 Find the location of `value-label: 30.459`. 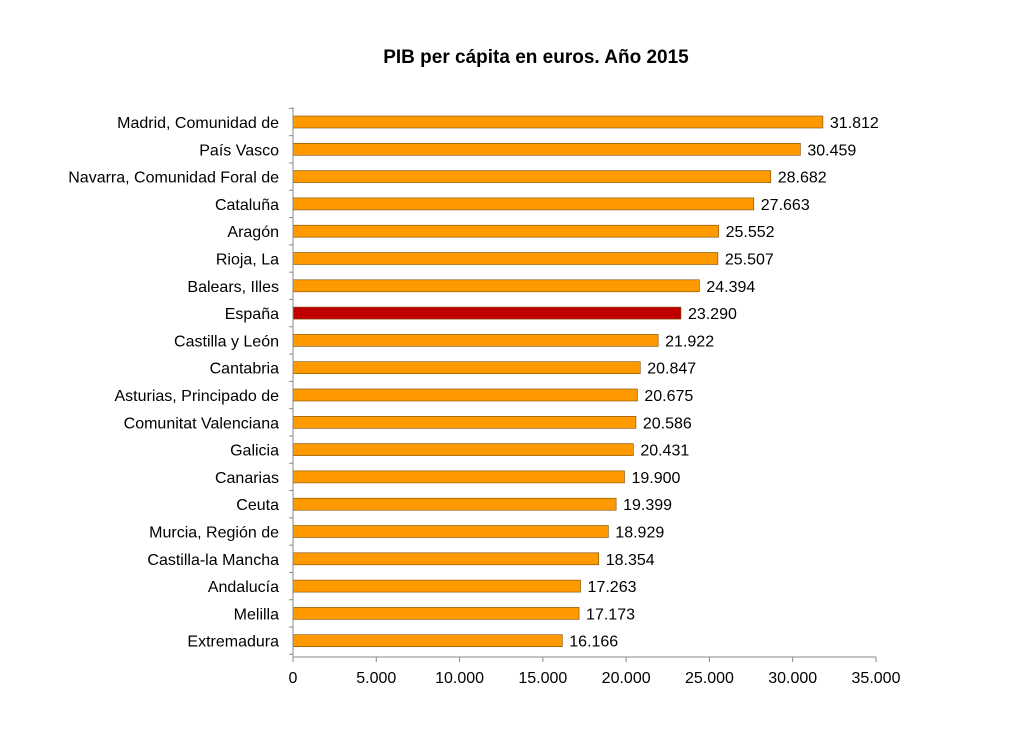

value-label: 30.459 is located at coordinates (831, 150).